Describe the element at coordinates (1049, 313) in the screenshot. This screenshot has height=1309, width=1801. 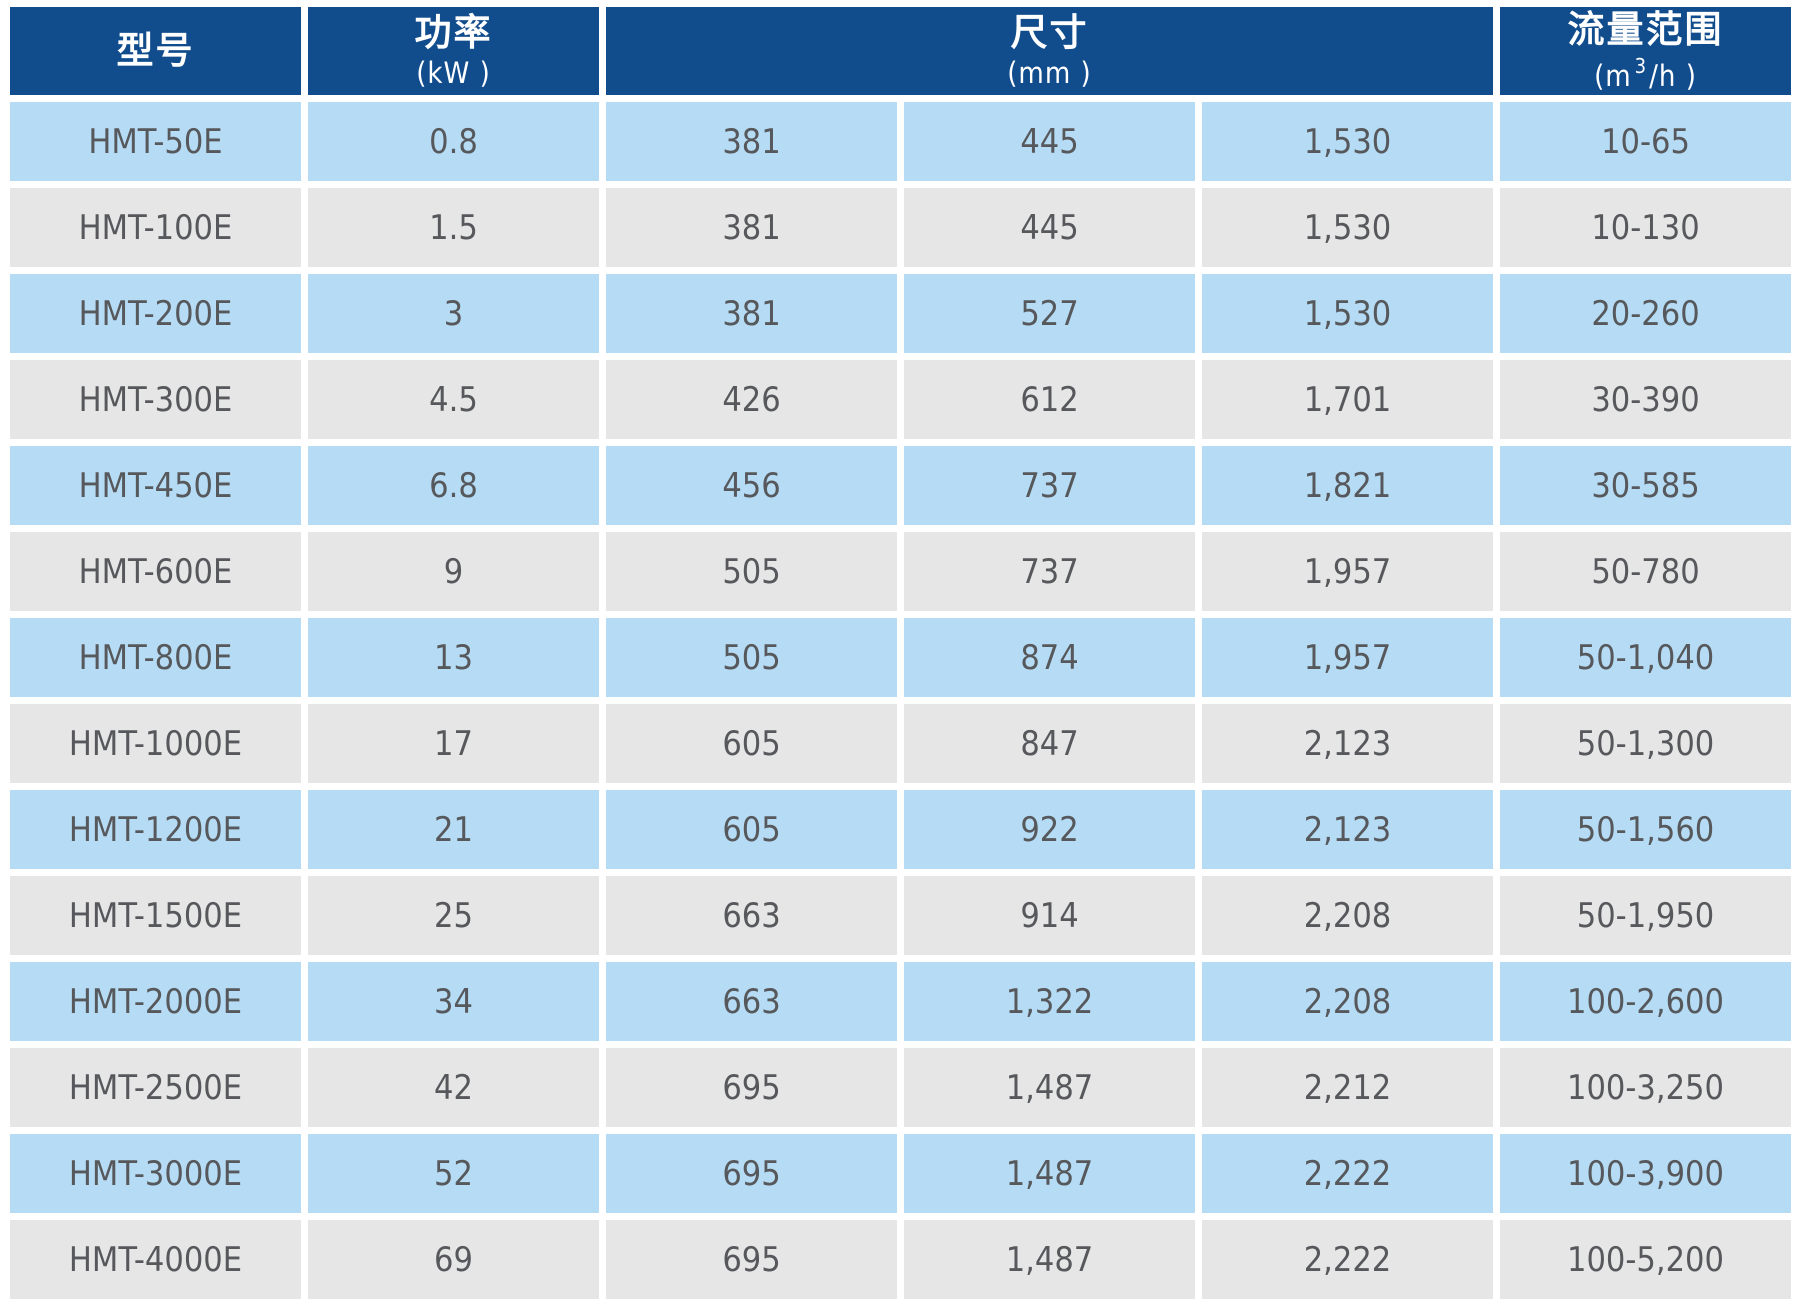
I see `dimension-2-cell: 527` at that location.